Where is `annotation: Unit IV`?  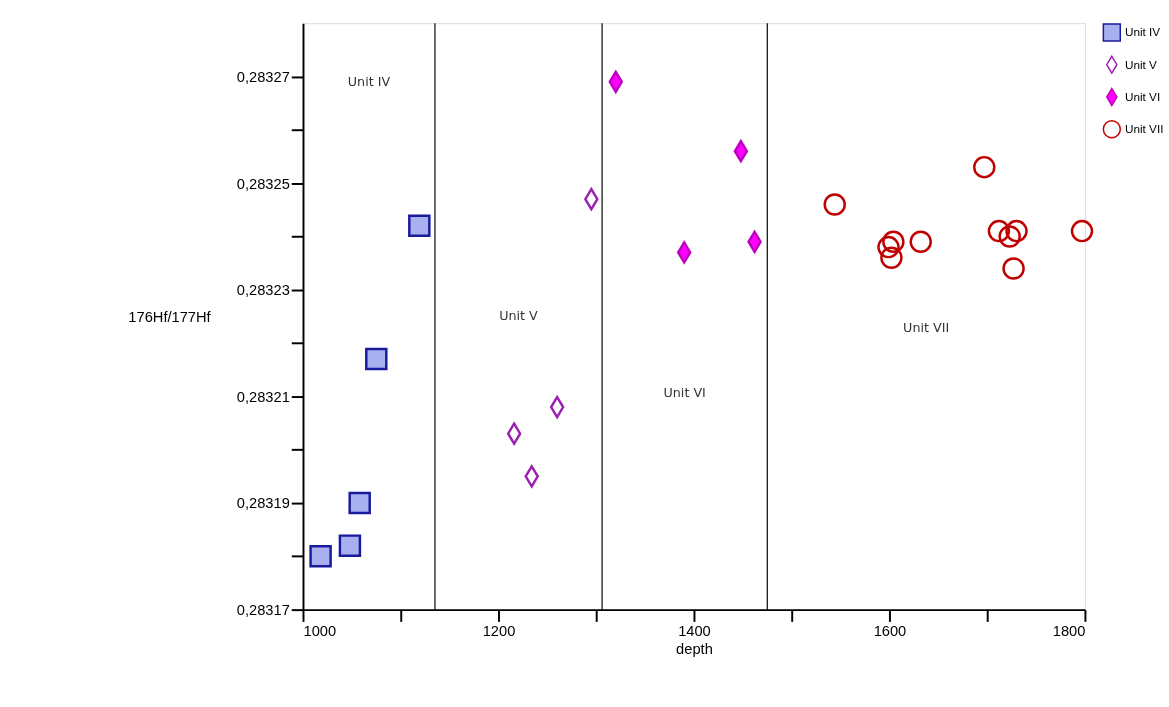
annotation: Unit IV is located at coordinates (369, 81).